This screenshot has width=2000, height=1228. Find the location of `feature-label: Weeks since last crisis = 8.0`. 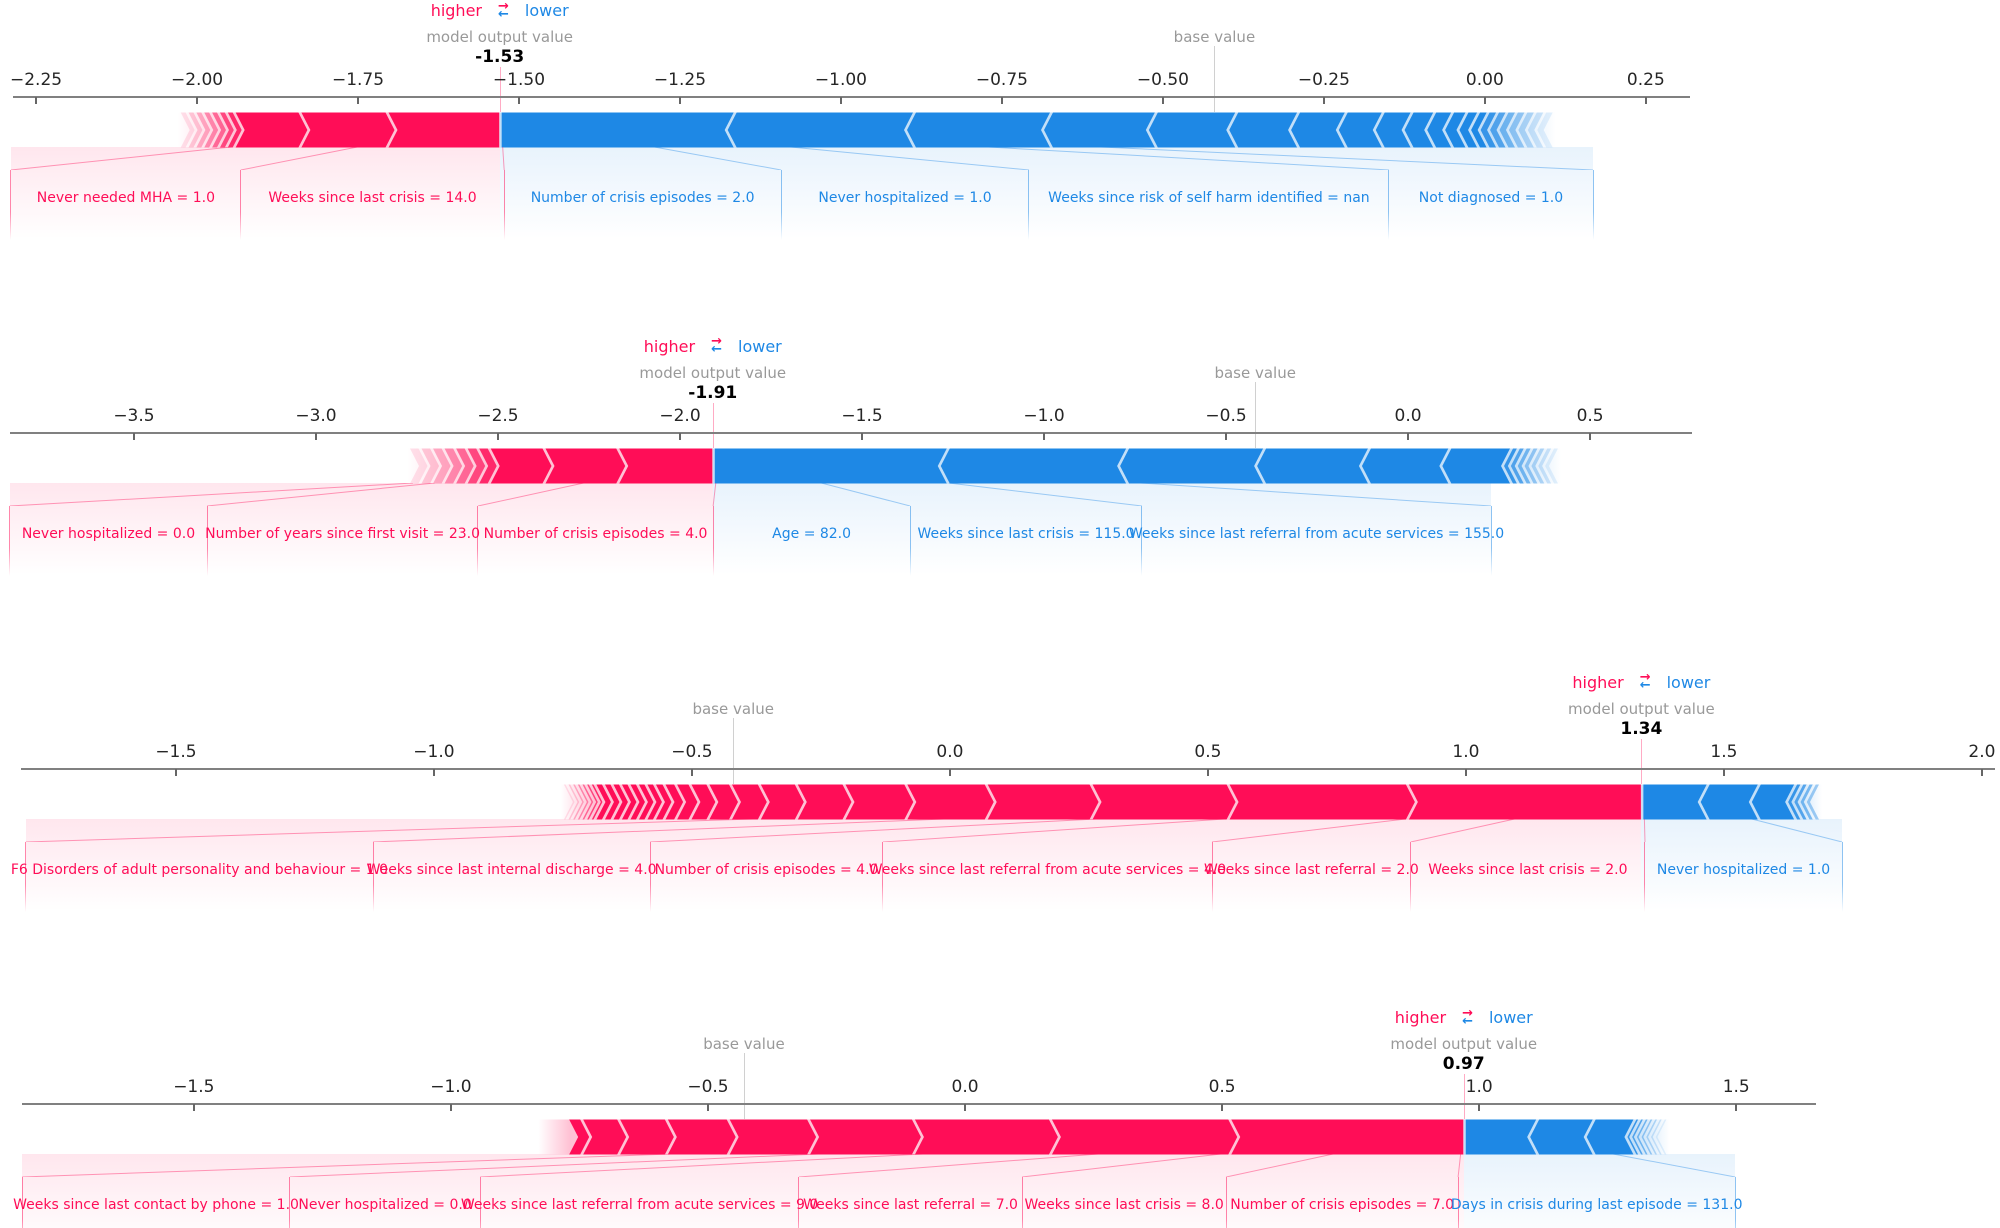

feature-label: Weeks since last crisis = 8.0 is located at coordinates (1124, 1205).